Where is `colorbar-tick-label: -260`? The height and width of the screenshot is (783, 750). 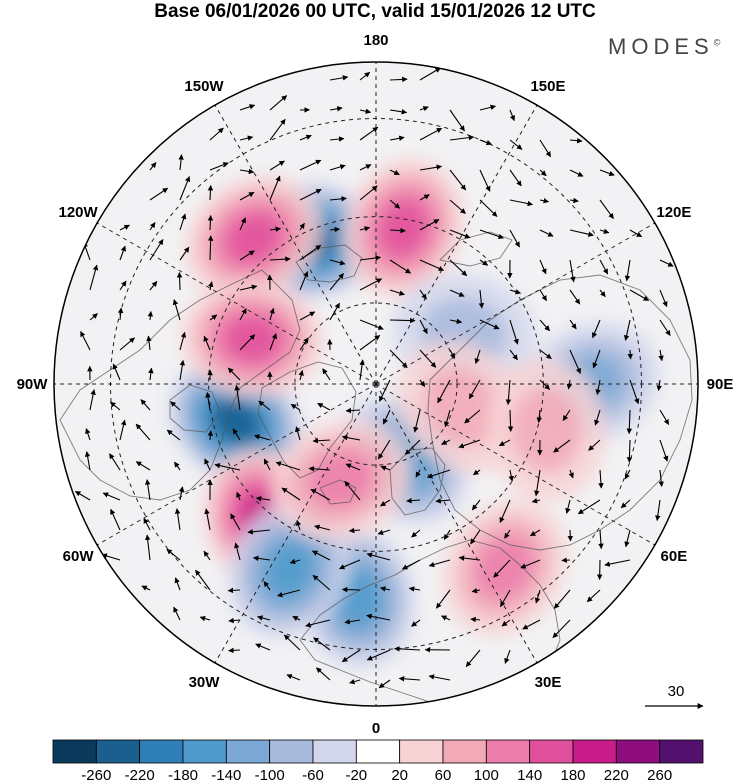 colorbar-tick-label: -260 is located at coordinates (96, 775).